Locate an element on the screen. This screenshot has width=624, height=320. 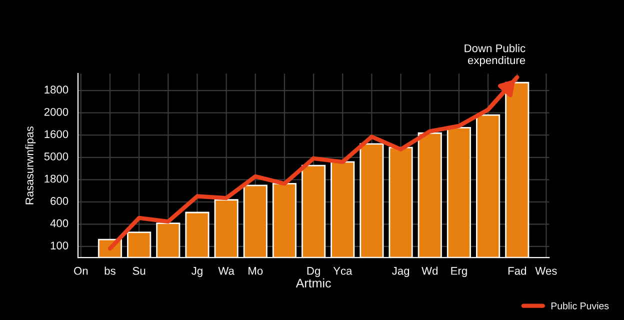
x-tick-label: Erg is located at coordinates (459, 272).